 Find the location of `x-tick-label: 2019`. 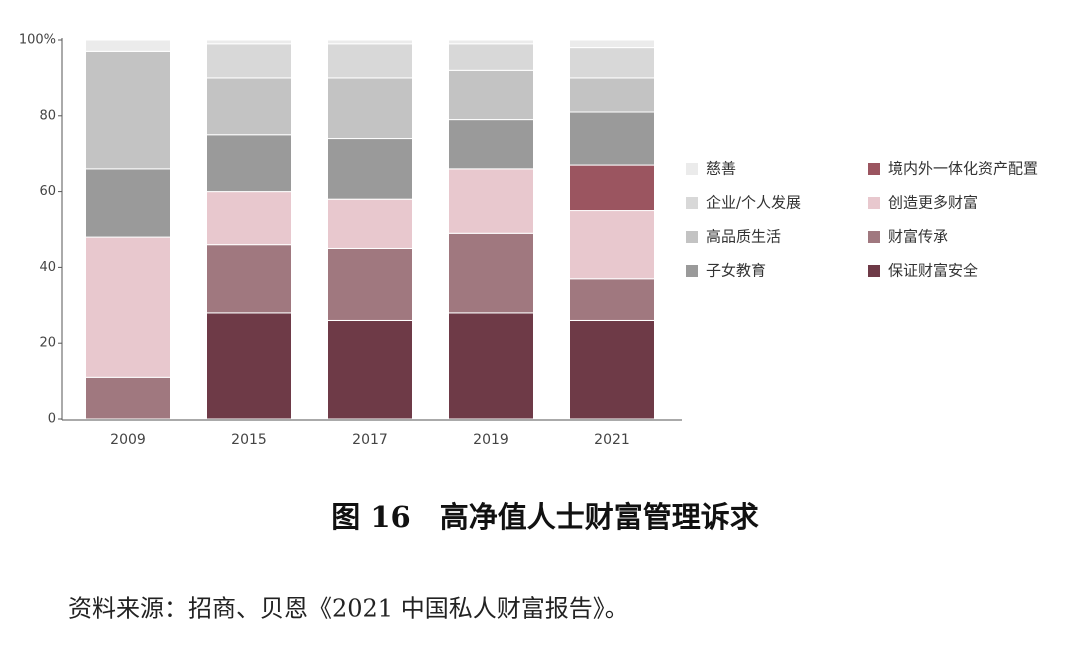

x-tick-label: 2019 is located at coordinates (491, 440).